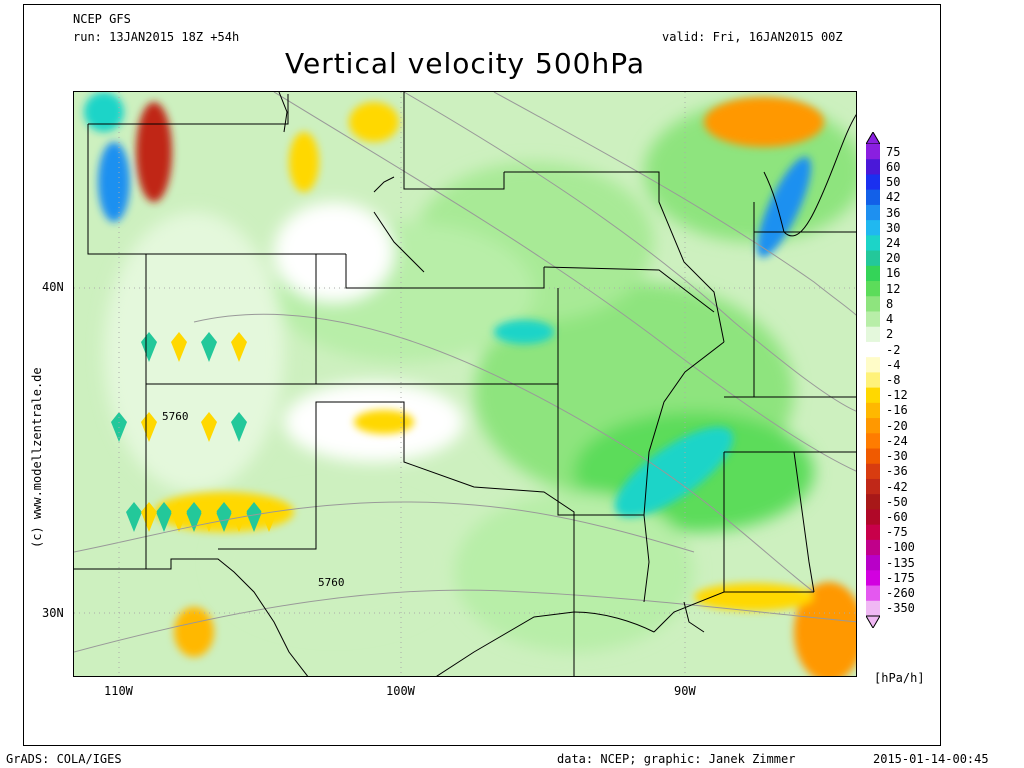 The height and width of the screenshot is (768, 1024). I want to click on colorbar-level-label: 42, so click(893, 197).